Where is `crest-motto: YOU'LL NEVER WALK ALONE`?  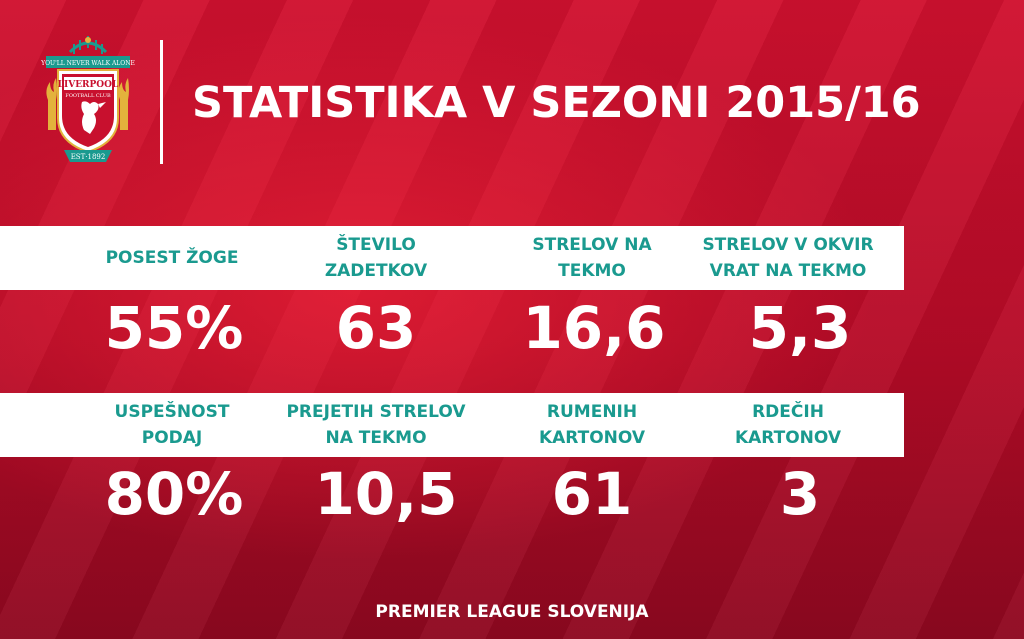
crest-motto: YOU'LL NEVER WALK ALONE is located at coordinates (87, 63).